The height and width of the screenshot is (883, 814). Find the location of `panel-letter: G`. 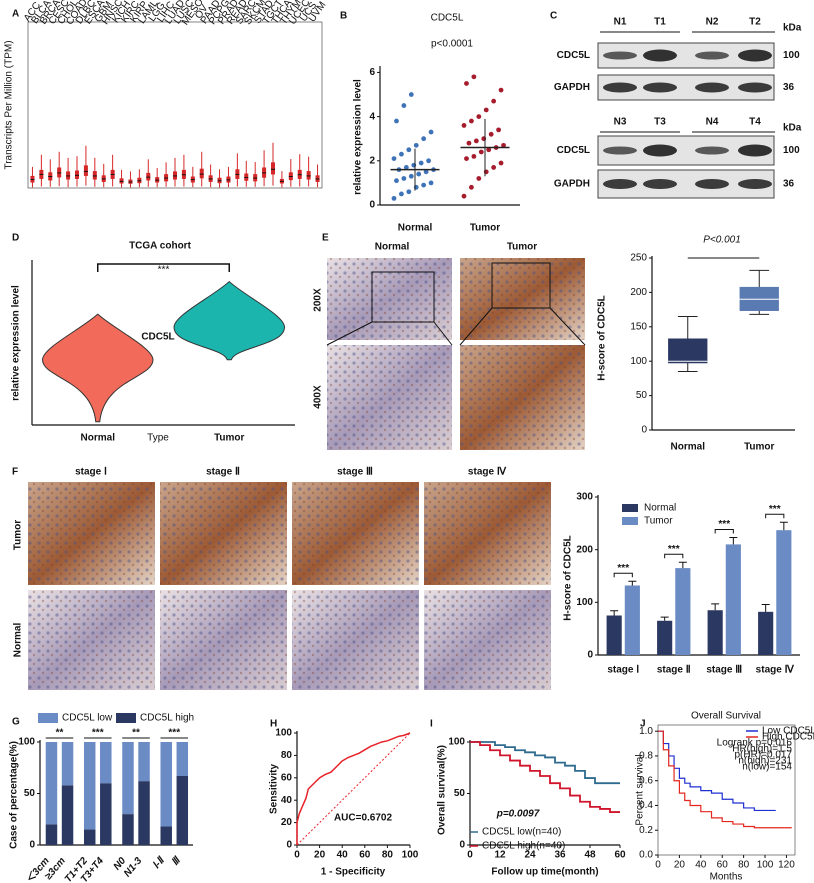

panel-letter: G is located at coordinates (16, 722).